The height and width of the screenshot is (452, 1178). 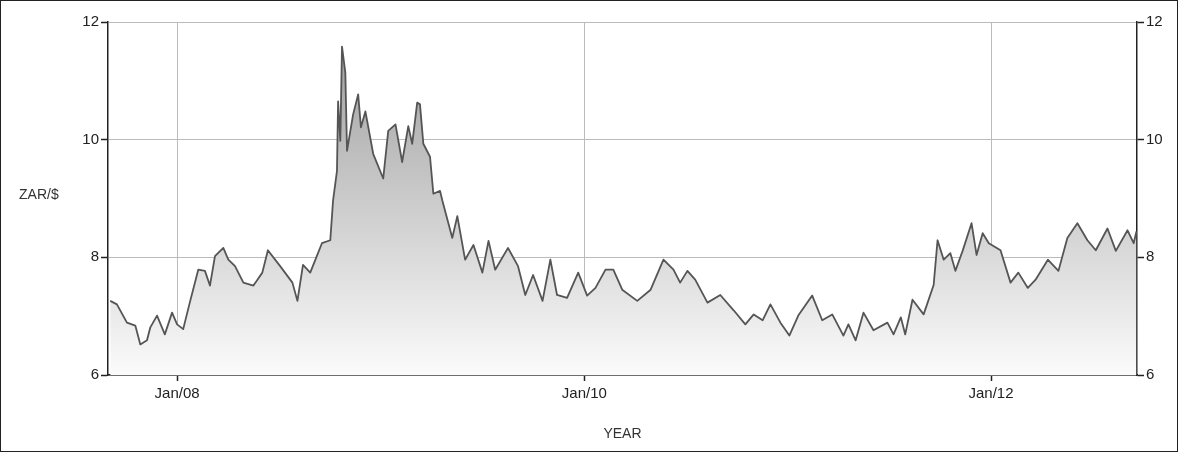 I want to click on x-tick-label: Jan/12, so click(x=991, y=393).